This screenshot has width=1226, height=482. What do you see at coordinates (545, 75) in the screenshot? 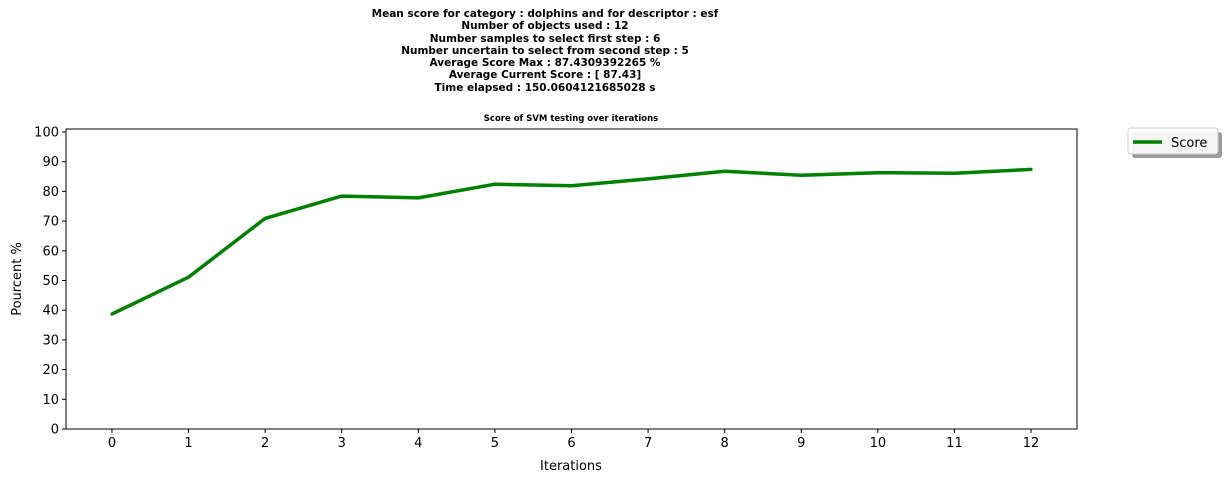
I see `header-line-current-score: Average Current Score : [ 87.43]` at bounding box center [545, 75].